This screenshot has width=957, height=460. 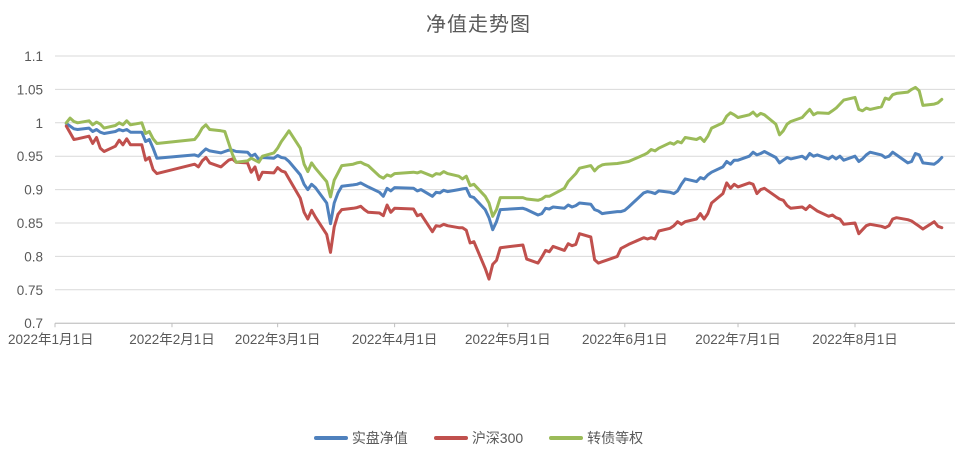 I want to click on y-axis-tick-label: 1.05, so click(x=30, y=89).